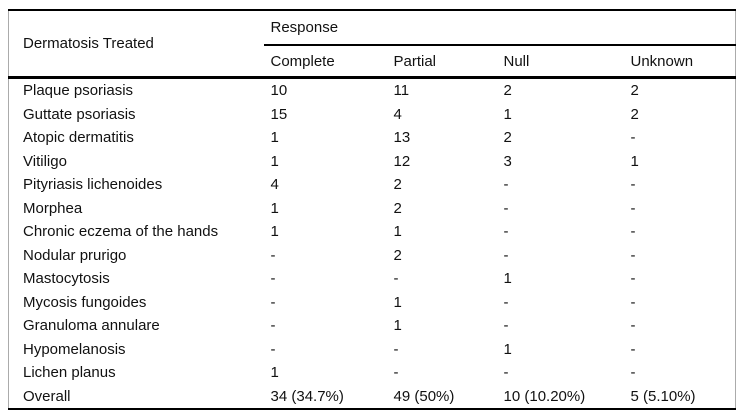  What do you see at coordinates (402, 138) in the screenshot?
I see `cell-partial: 13` at bounding box center [402, 138].